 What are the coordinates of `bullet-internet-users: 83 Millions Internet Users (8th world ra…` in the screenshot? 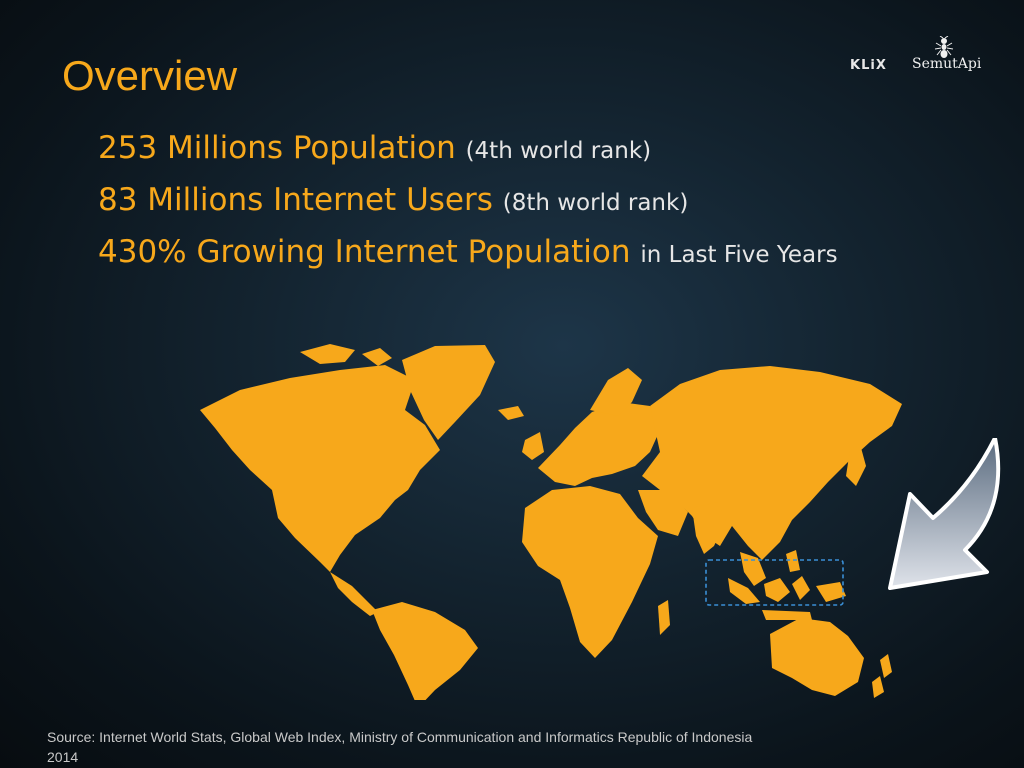 It's located at (468, 202).